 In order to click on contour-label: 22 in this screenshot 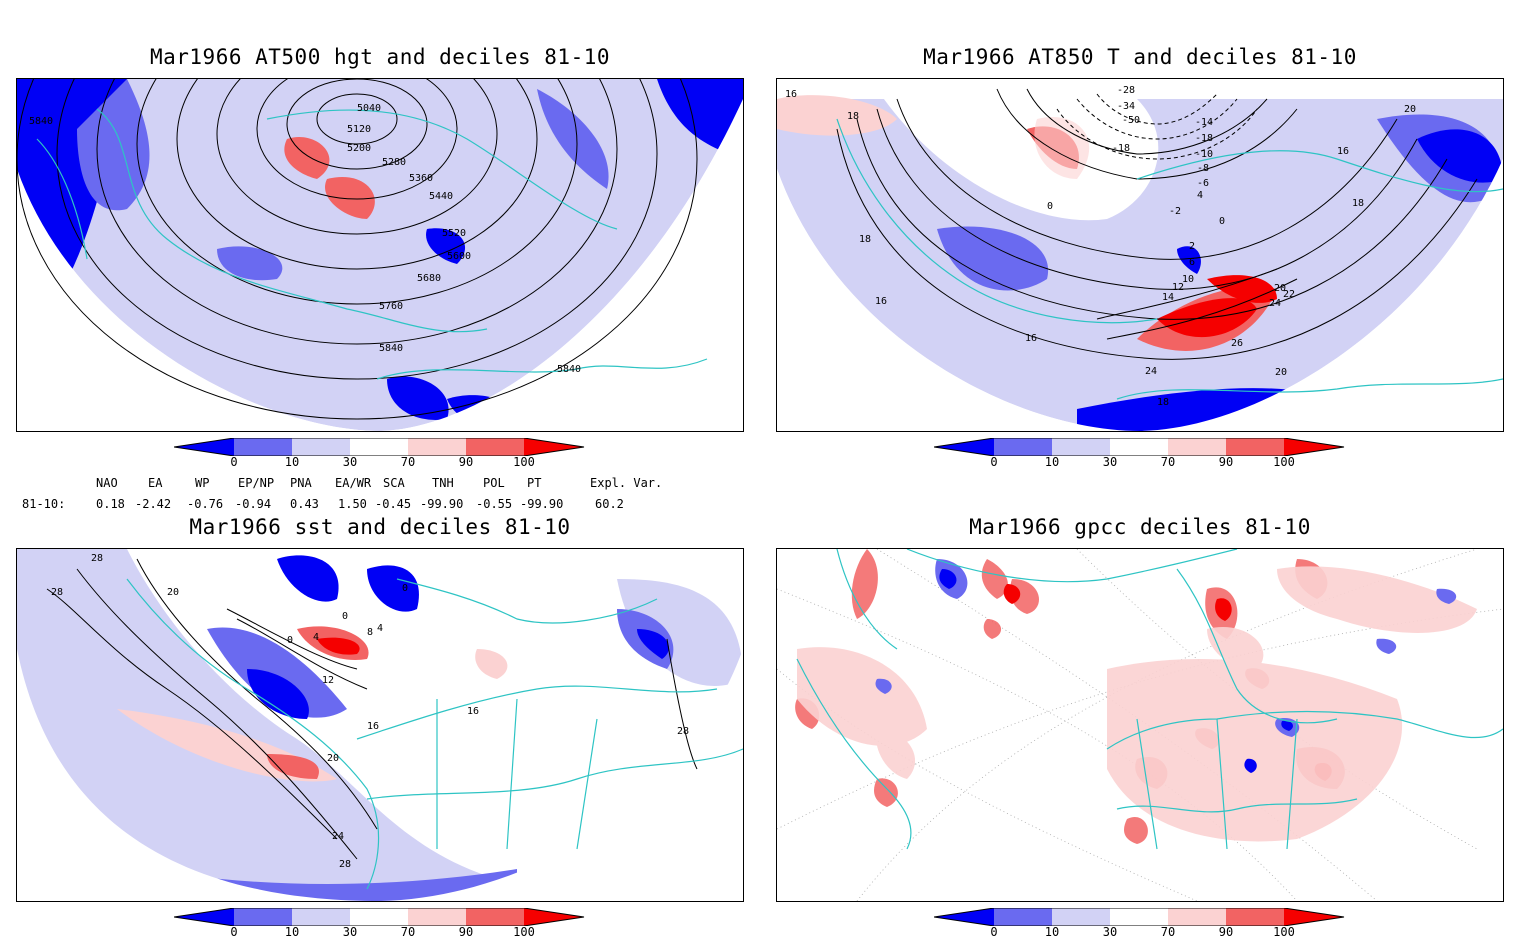, I will do `click(1289, 294)`.